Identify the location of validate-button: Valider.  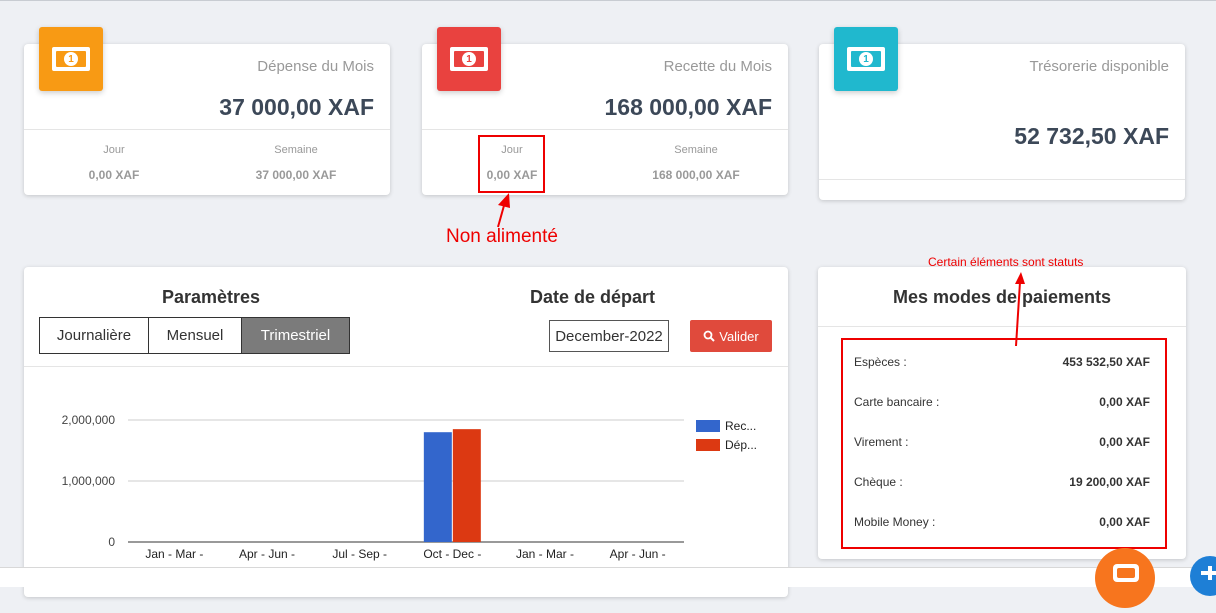
(731, 336).